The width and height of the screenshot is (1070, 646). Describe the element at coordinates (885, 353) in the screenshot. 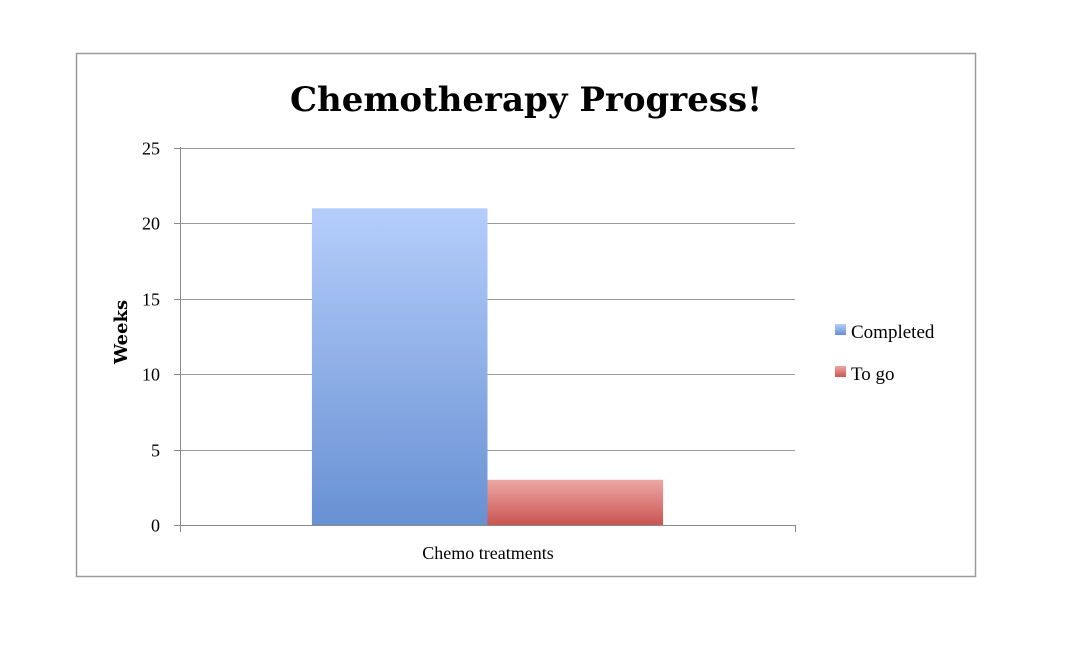

I see `legend: Completed To go` at that location.